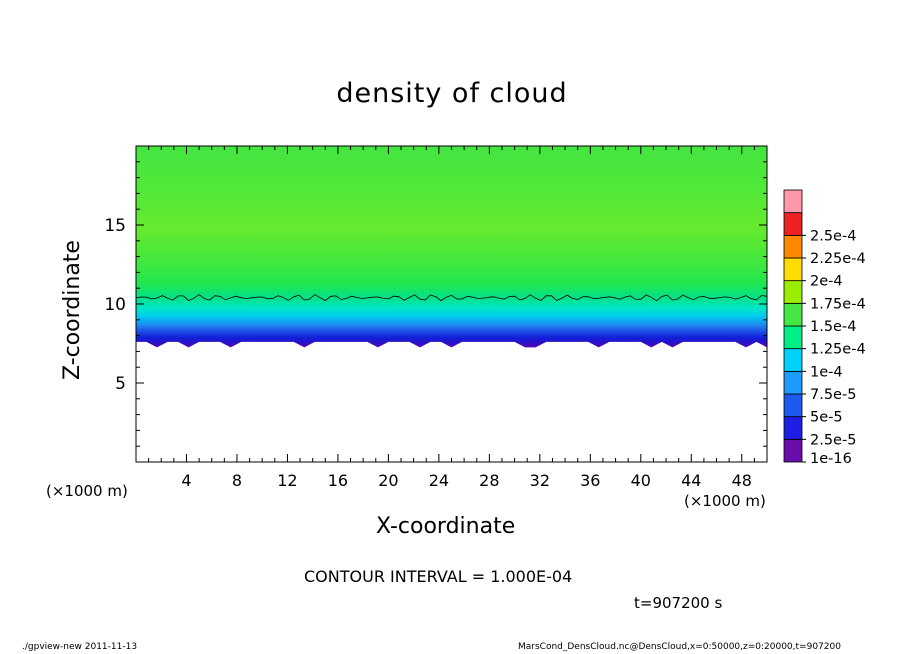  Describe the element at coordinates (838, 259) in the screenshot. I see `colorbar-label: 2.25e-4` at that location.